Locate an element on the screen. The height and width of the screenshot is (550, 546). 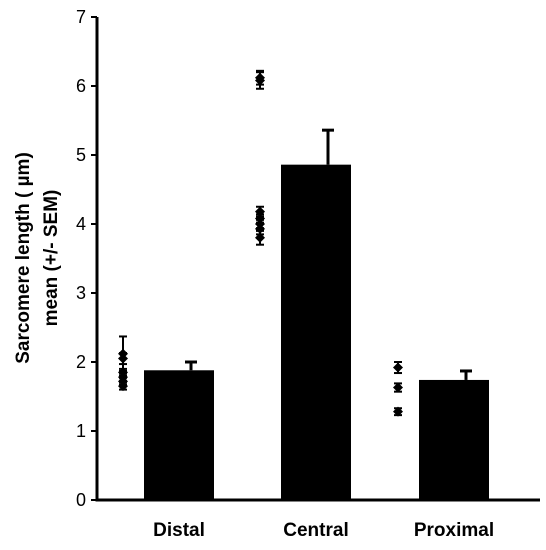
y-tick-label: 1 is located at coordinates (81, 431).